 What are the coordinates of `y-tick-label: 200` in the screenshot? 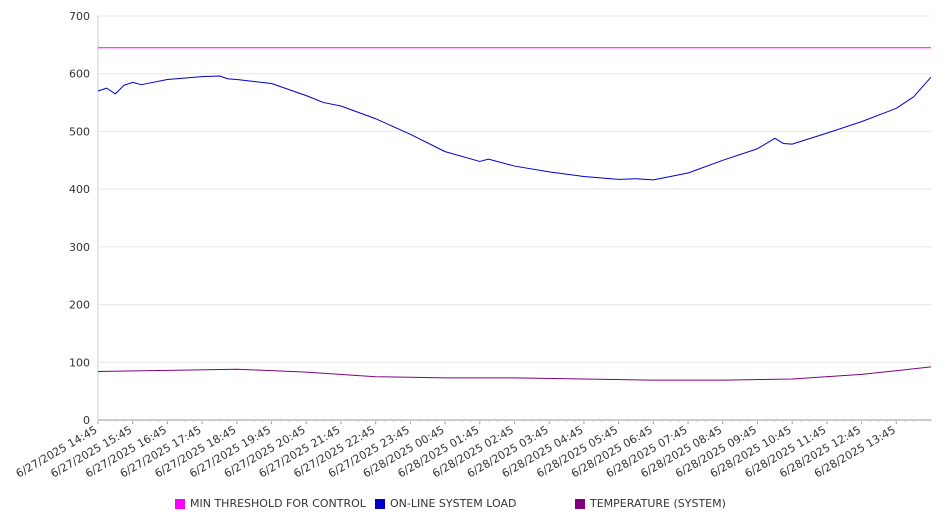 It's located at (79, 305).